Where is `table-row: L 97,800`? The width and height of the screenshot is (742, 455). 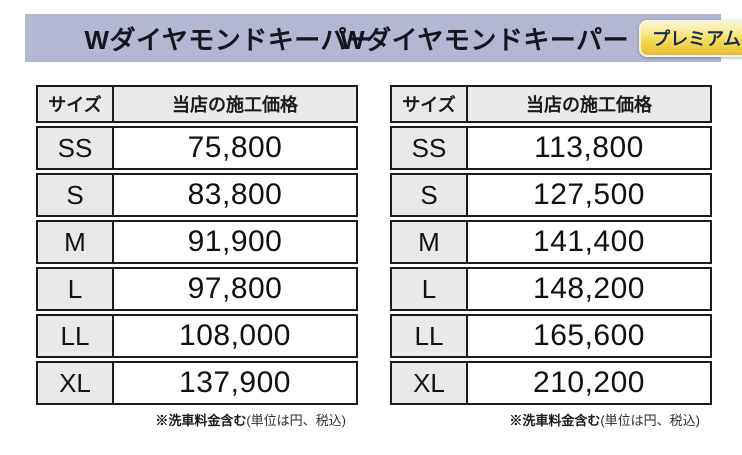
table-row: L 97,800 is located at coordinates (197, 289).